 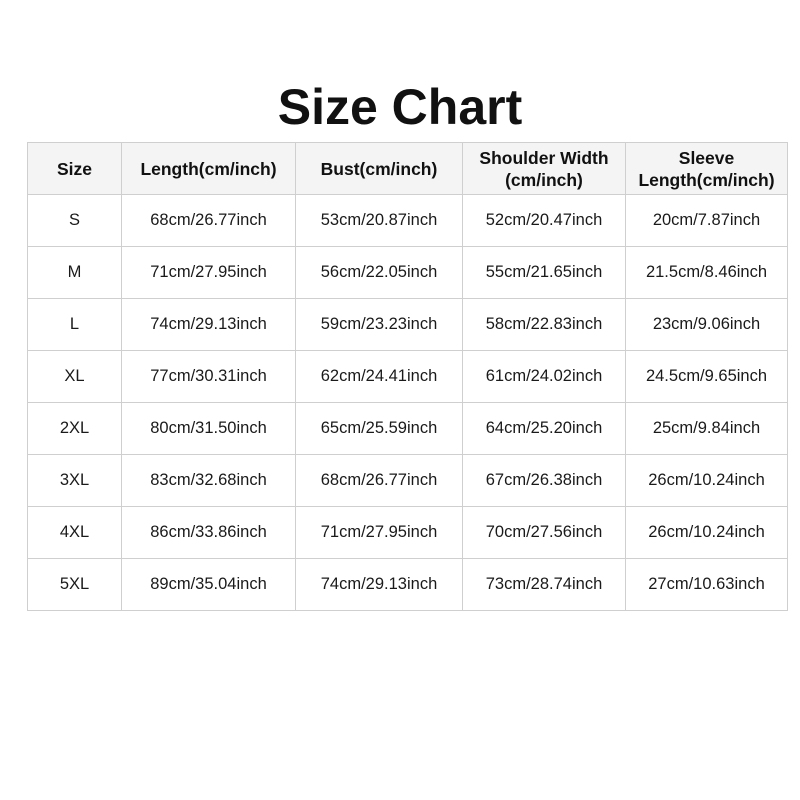 I want to click on column-header: Bust(cm/inch), so click(x=379, y=168).